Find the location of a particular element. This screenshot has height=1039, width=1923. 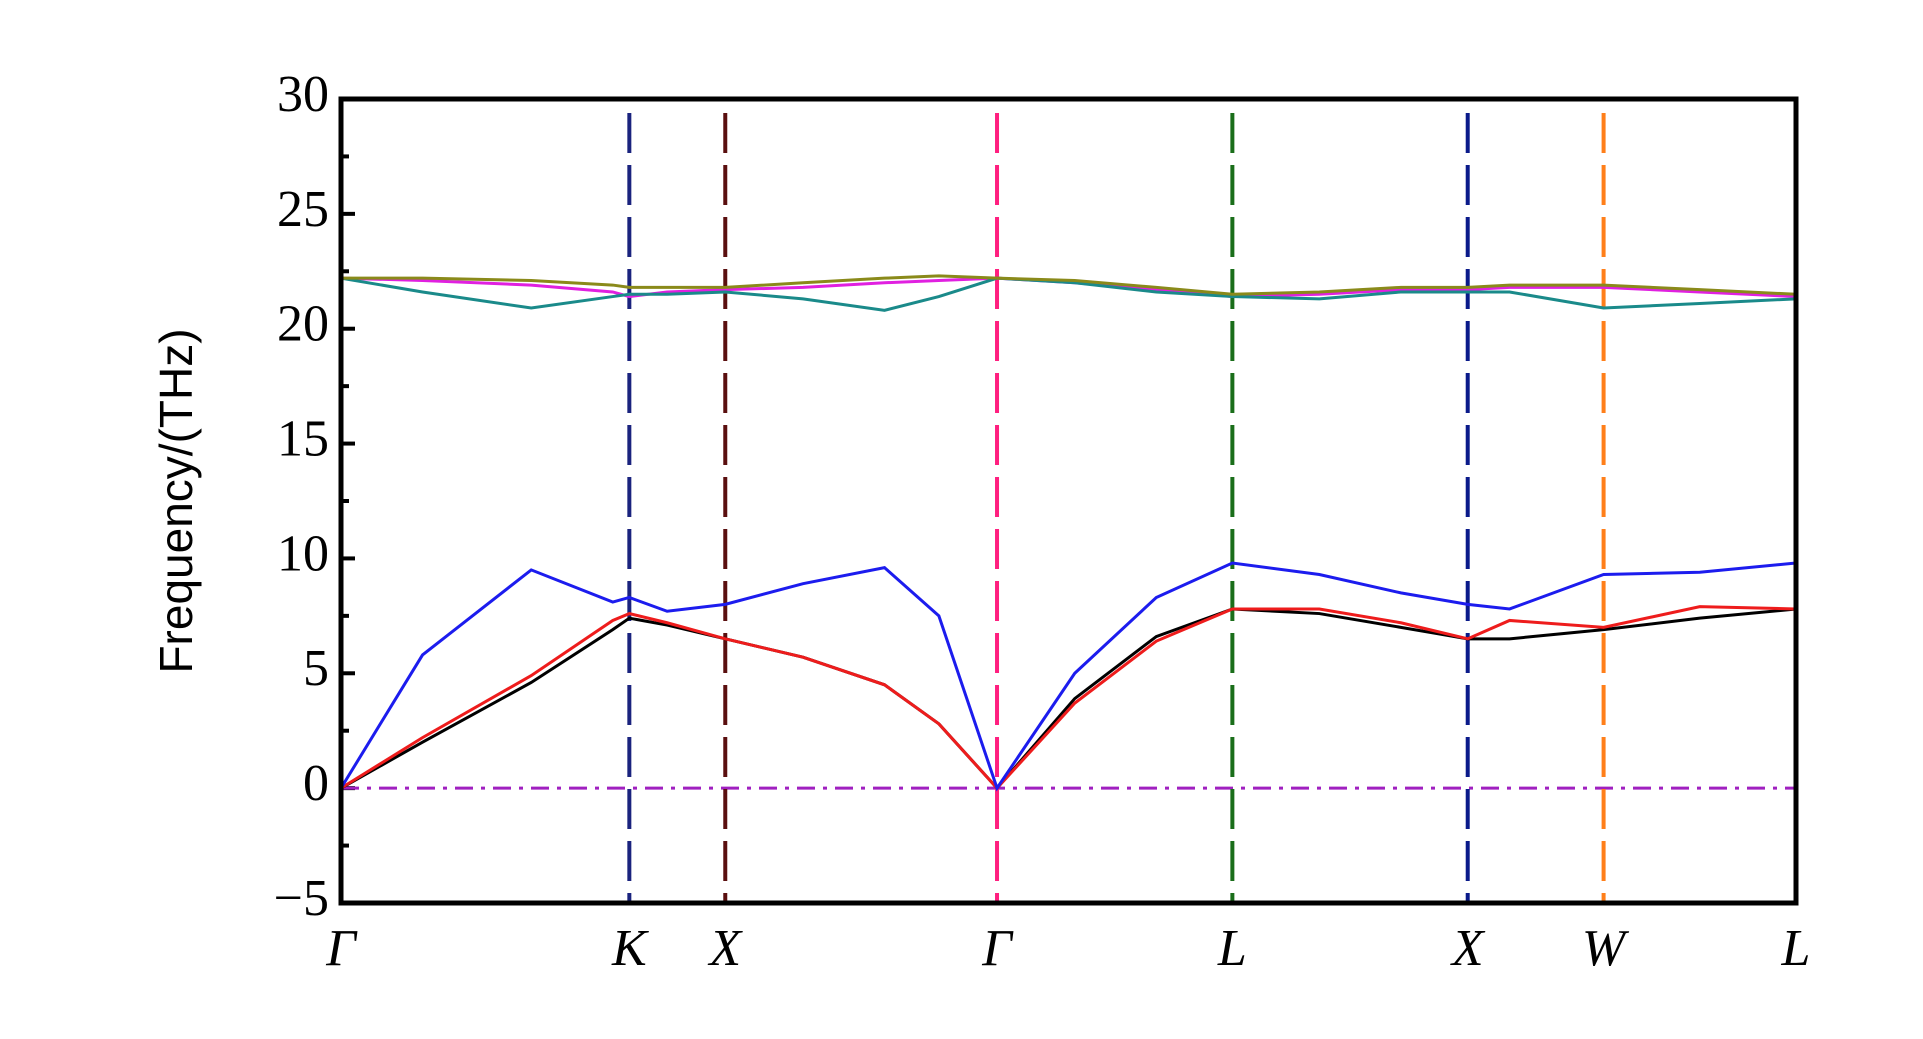

y-tick-label: 0 is located at coordinates (316, 783).